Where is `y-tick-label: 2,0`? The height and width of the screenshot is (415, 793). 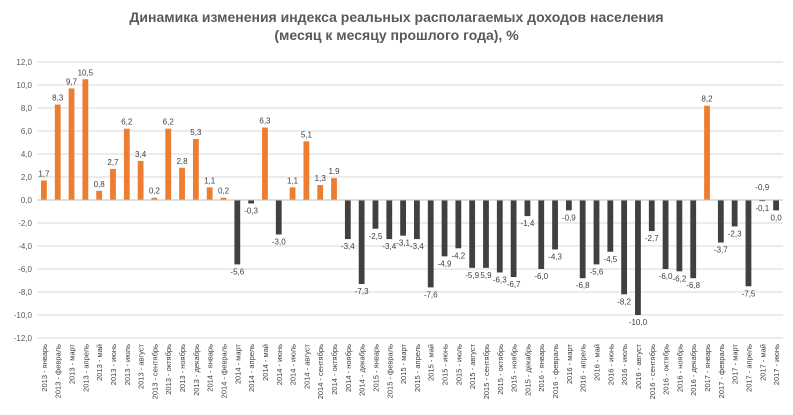
y-tick-label: 2,0 is located at coordinates (27, 177).